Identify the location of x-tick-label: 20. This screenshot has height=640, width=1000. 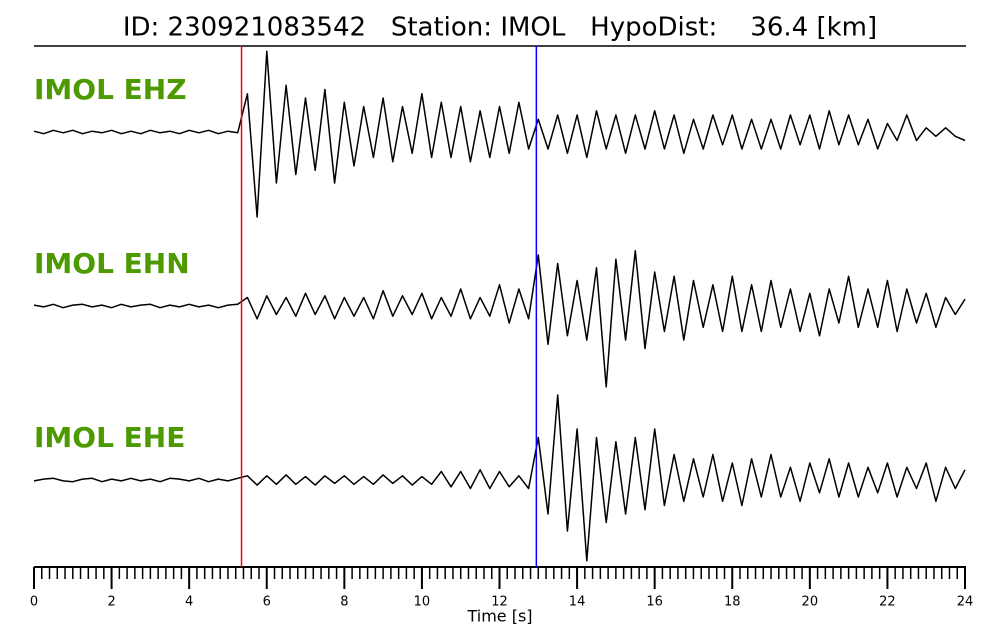
(810, 602).